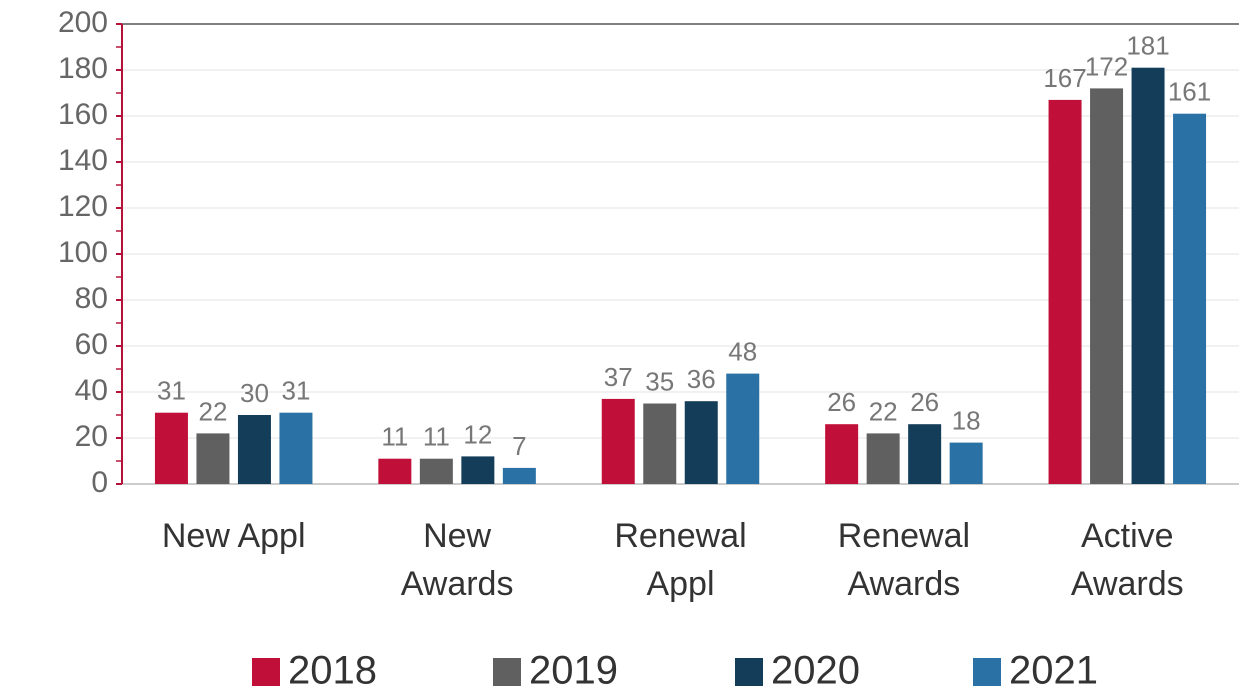 The width and height of the screenshot is (1239, 694). Describe the element at coordinates (966, 420) in the screenshot. I see `value-label: 18` at that location.